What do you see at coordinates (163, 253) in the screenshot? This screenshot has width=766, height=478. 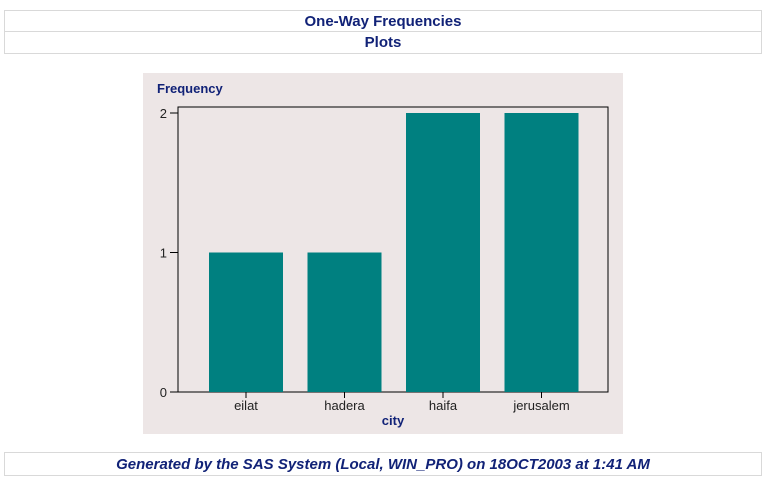 I see `y-tick-label: 1` at bounding box center [163, 253].